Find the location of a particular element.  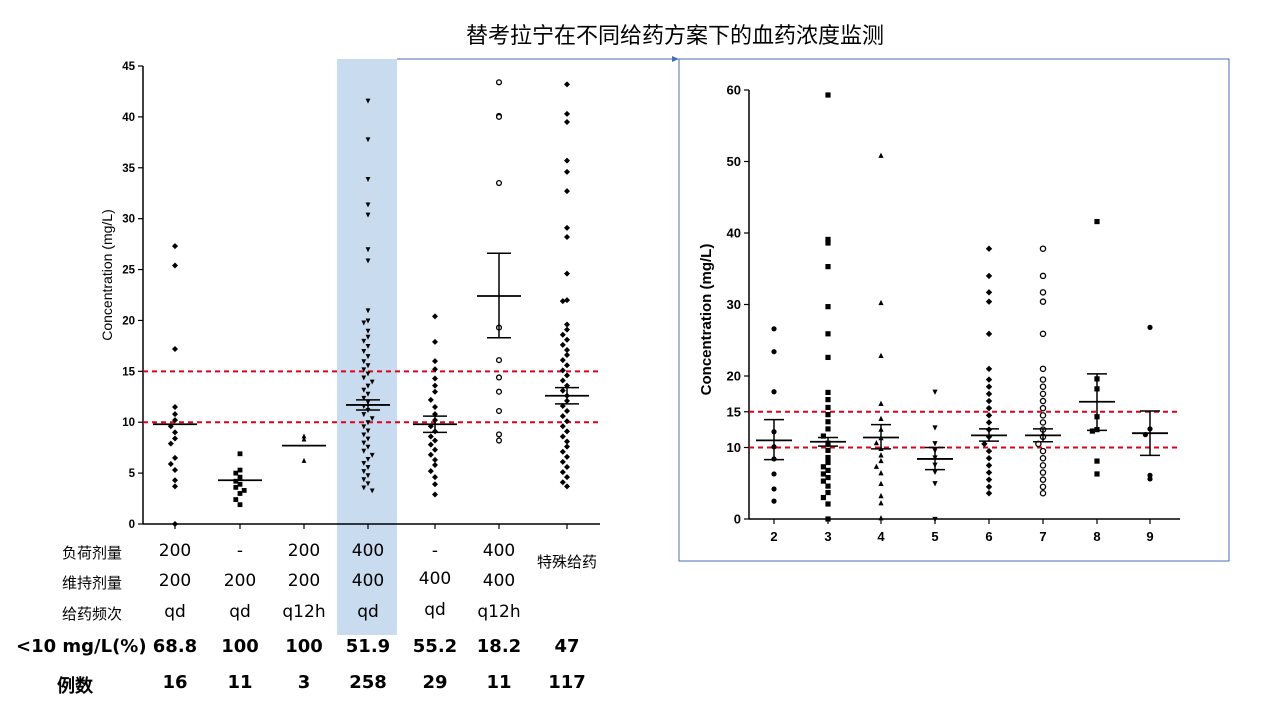

table-cell-maintenance: 200 is located at coordinates (175, 581).